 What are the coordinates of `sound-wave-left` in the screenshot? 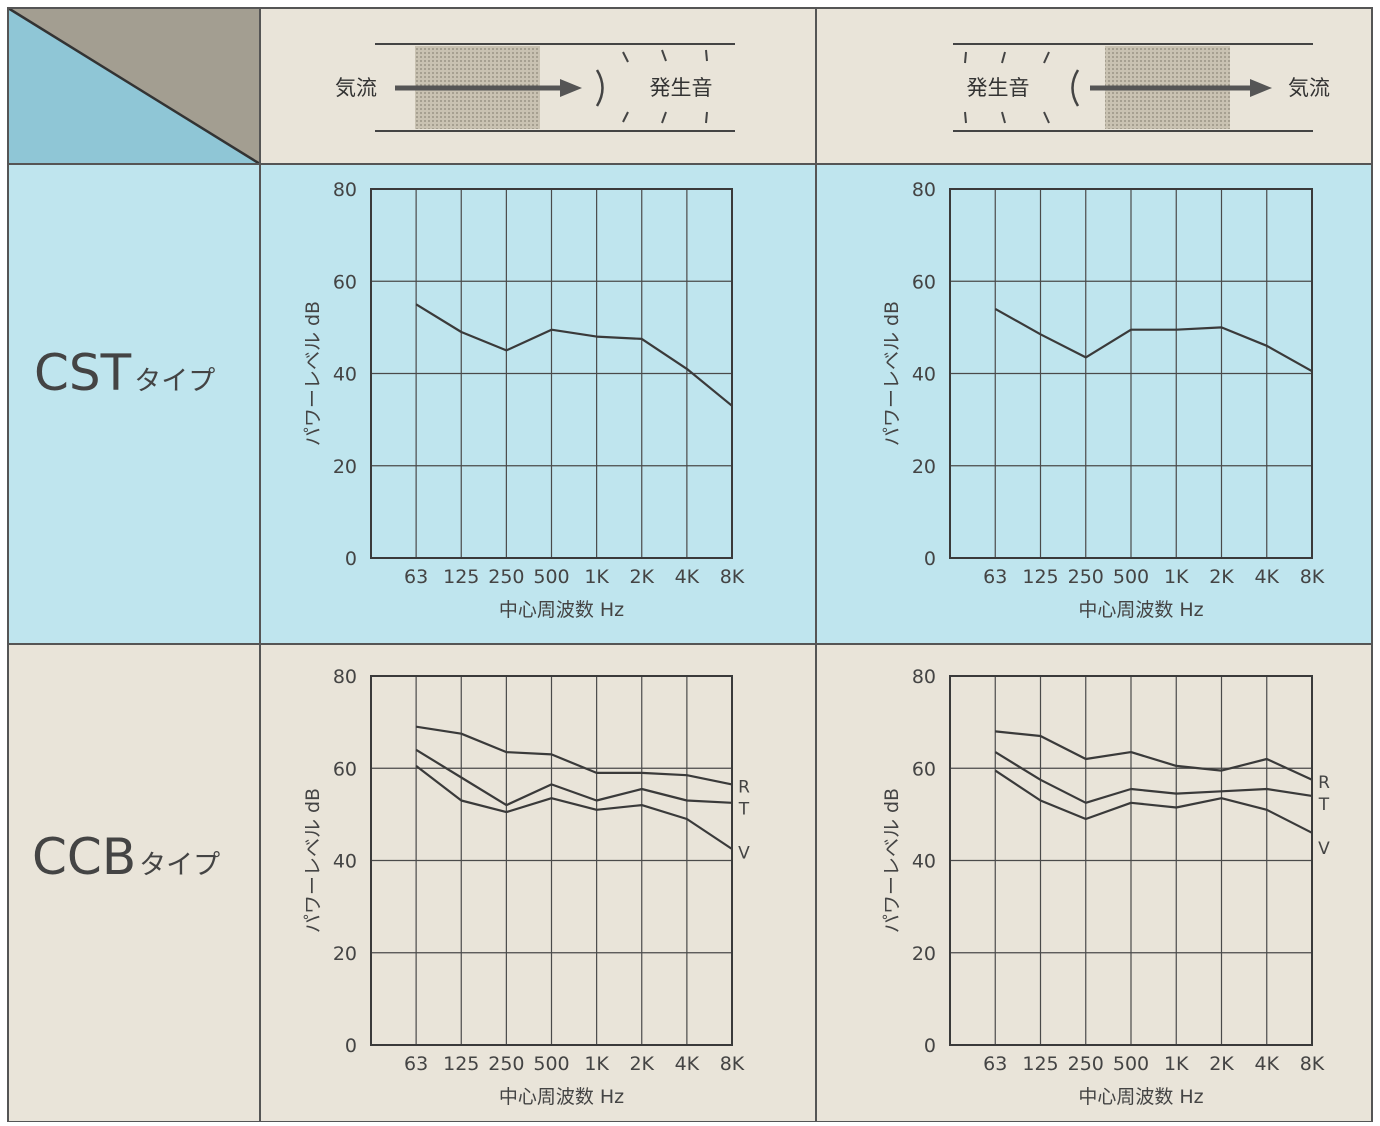 It's located at (599, 88).